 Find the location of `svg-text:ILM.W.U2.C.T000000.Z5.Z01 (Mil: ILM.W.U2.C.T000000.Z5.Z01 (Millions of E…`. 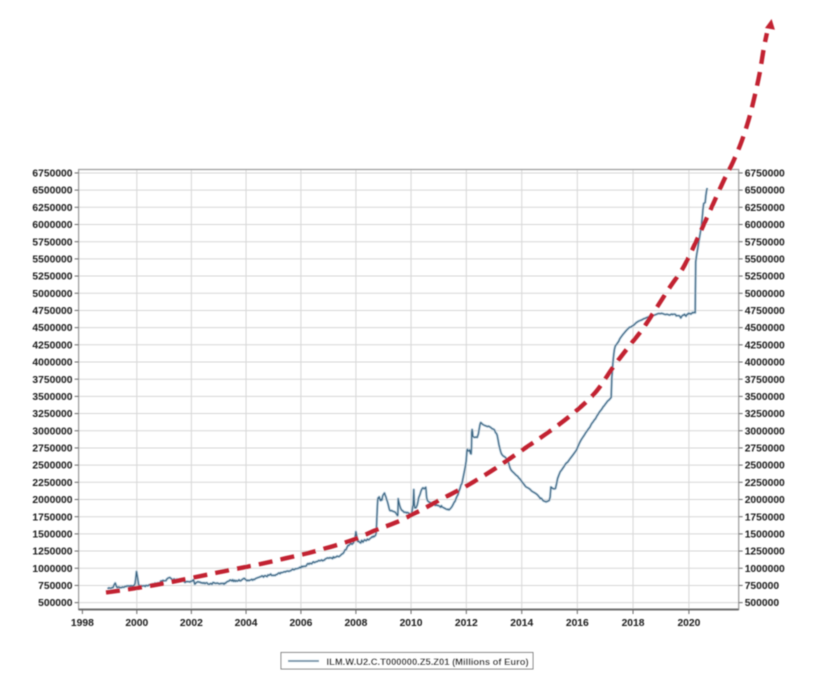

svg-text:ILM.W.U2.C.T000000.Z5.Z01 (Mil: ILM.W.U2.C.T000000.Z5.Z01 (Millions of E… is located at coordinates (428, 661).